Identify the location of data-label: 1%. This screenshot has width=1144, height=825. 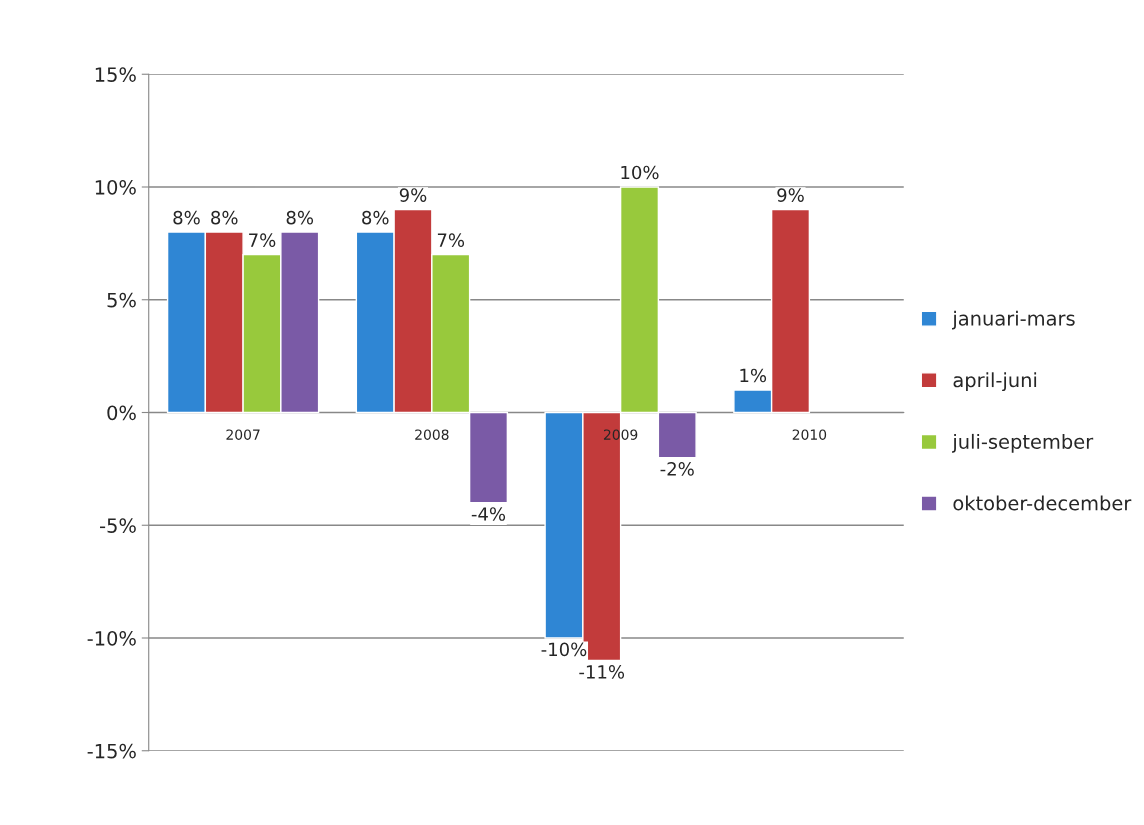
(753, 375).